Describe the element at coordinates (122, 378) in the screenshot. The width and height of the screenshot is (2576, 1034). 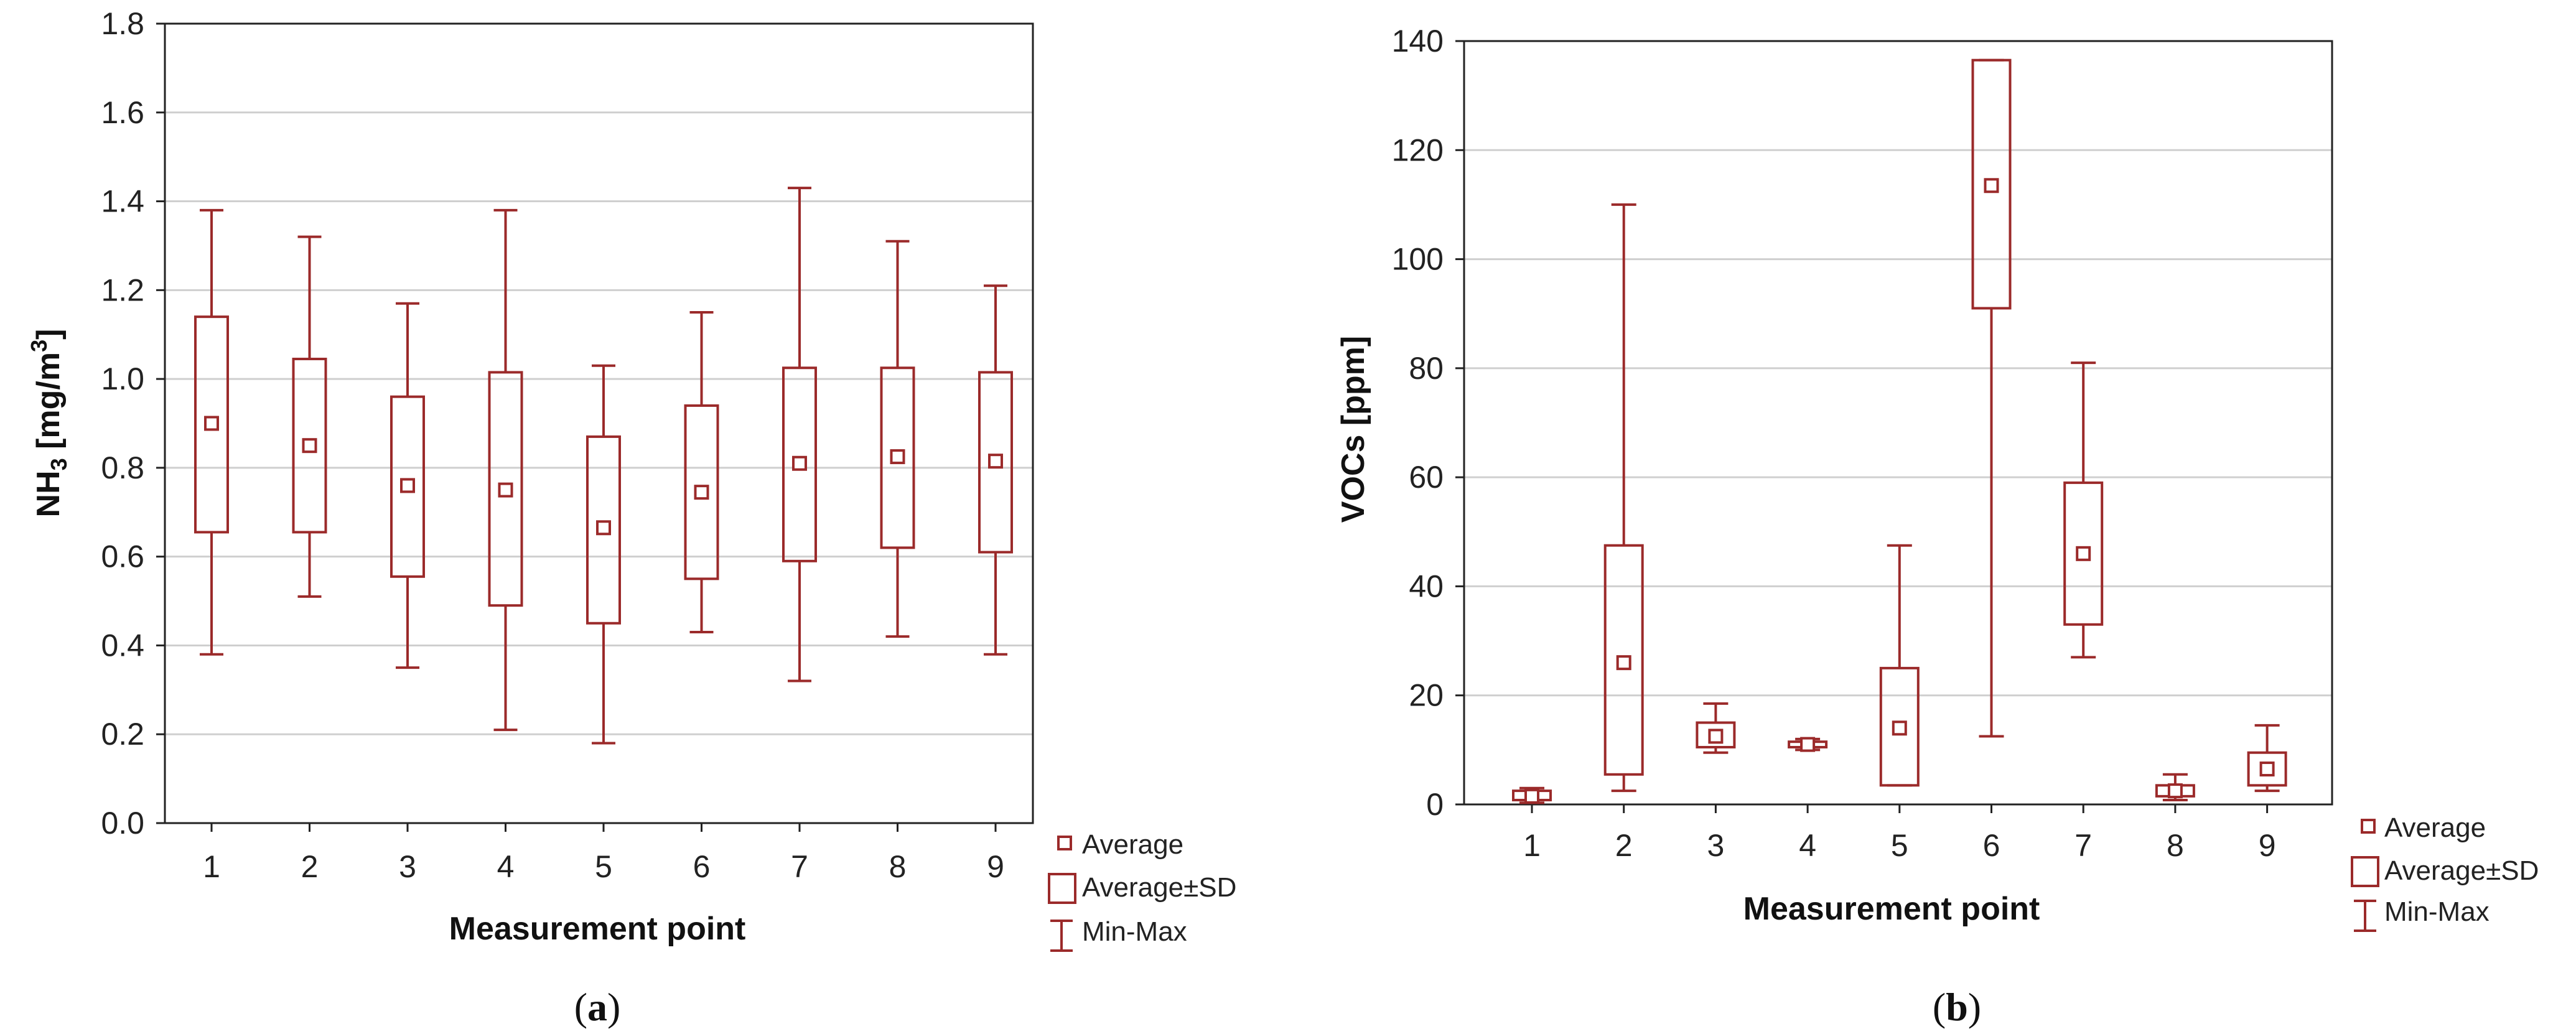
I see `y-tick-label: 1.0` at that location.